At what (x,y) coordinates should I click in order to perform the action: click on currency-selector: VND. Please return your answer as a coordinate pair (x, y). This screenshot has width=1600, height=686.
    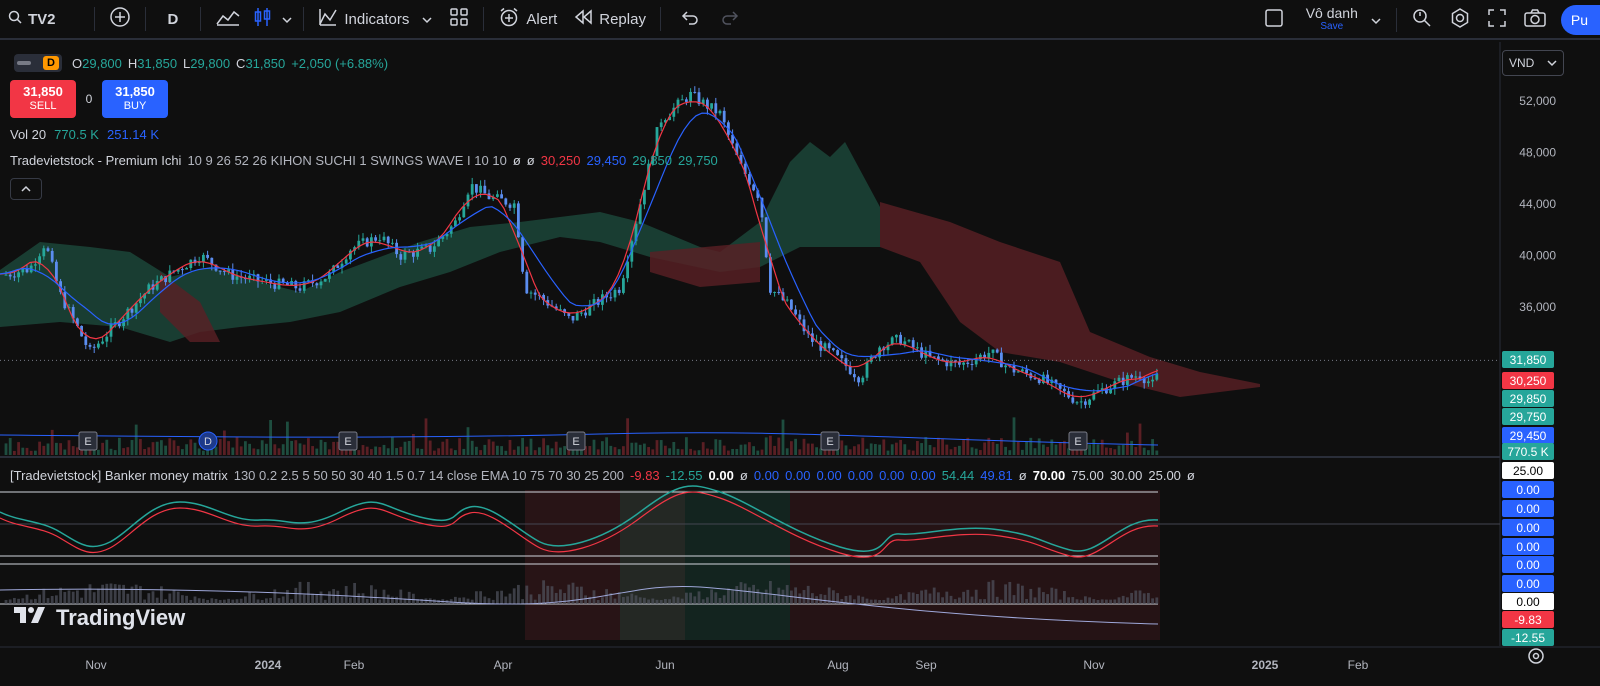
    Looking at the image, I should click on (1533, 63).